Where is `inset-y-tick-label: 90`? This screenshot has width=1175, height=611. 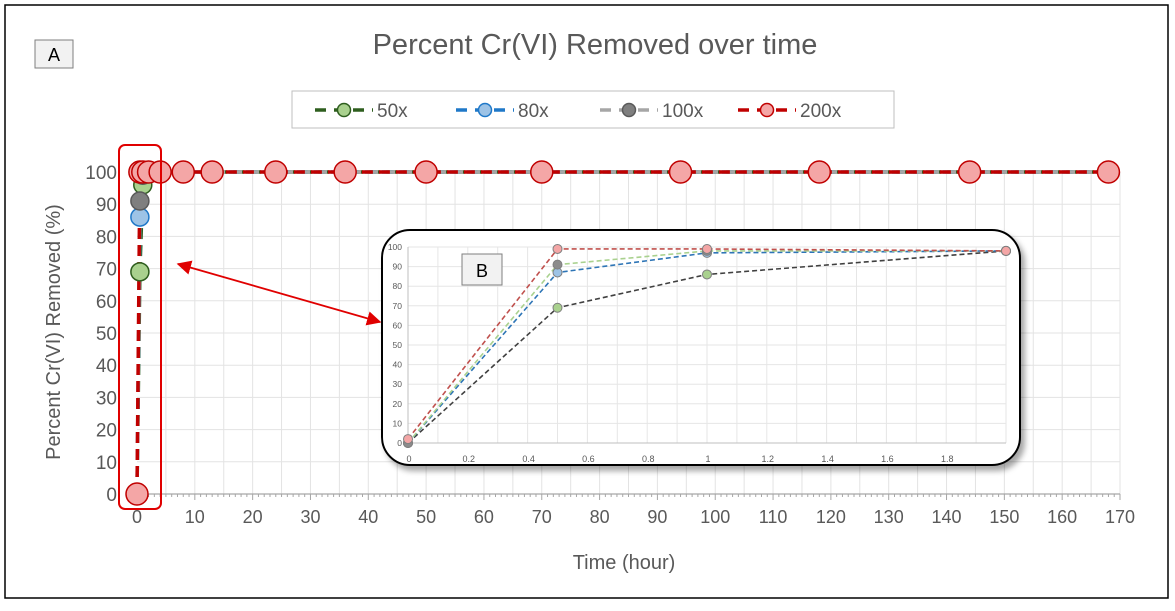
inset-y-tick-label: 90 is located at coordinates (398, 267).